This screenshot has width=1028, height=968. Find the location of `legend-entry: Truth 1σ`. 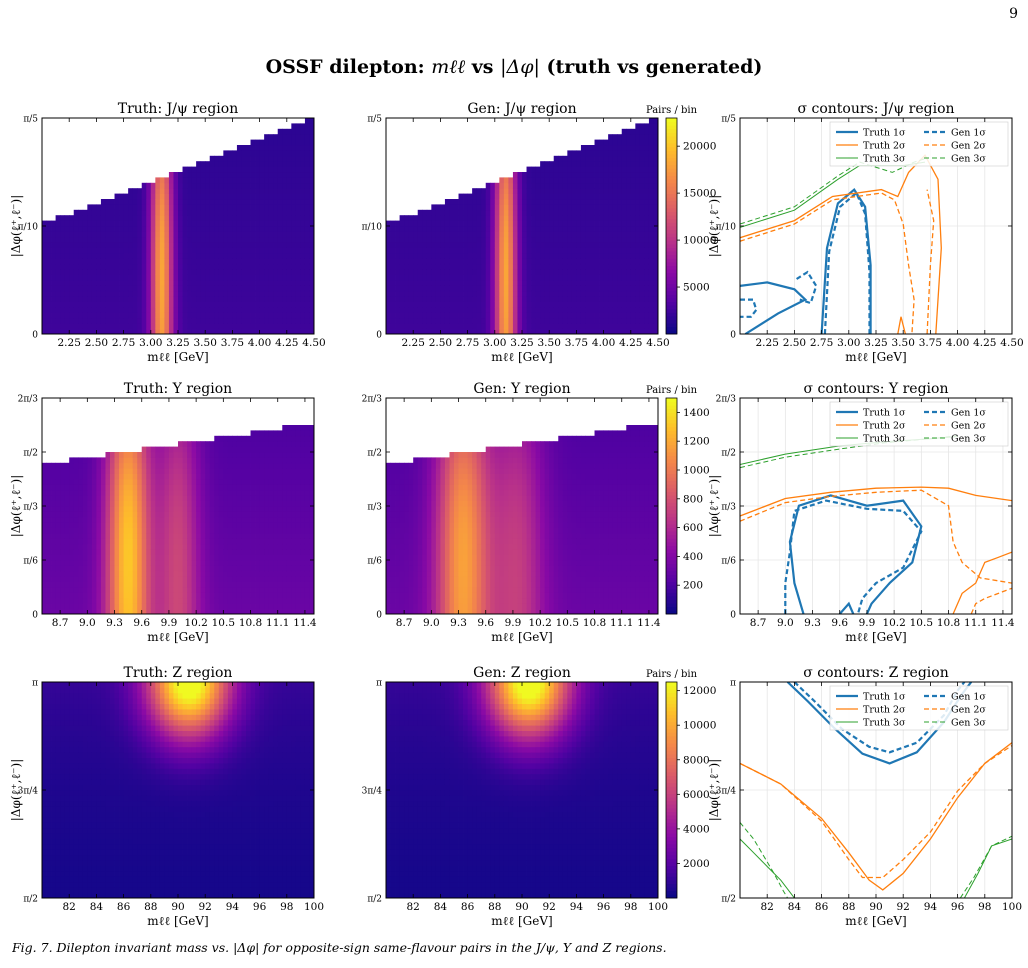

legend-entry: Truth 1σ is located at coordinates (884, 697).